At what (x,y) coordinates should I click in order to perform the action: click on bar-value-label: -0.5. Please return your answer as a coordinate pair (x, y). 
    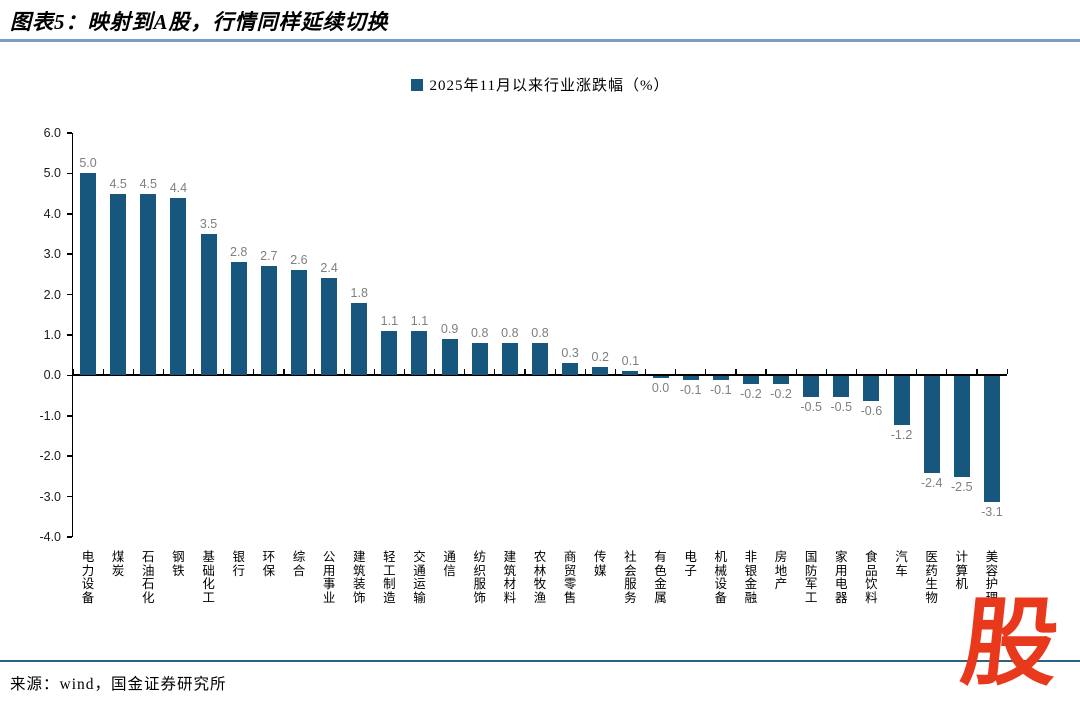
    Looking at the image, I should click on (811, 406).